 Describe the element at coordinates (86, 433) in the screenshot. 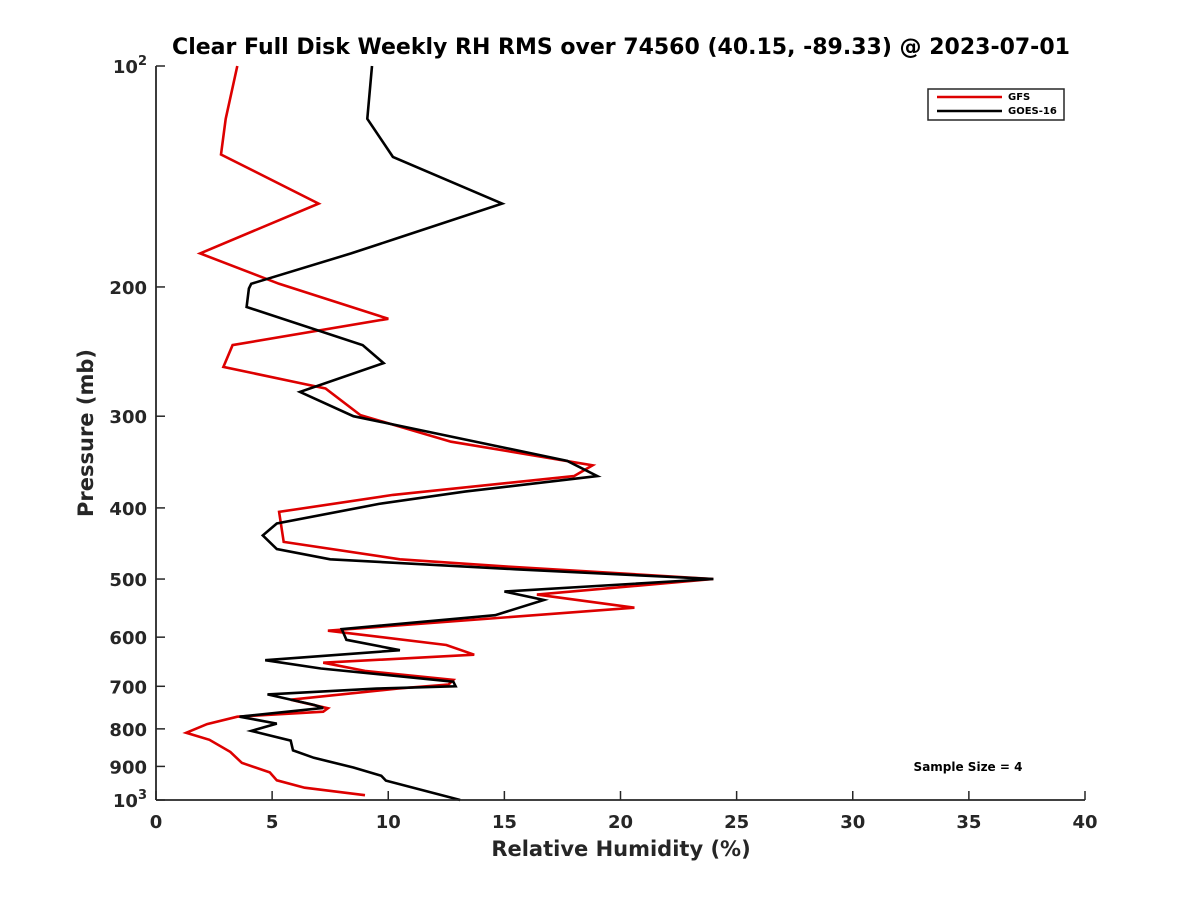

I see `y-axis-label: Pressure (mb)` at that location.